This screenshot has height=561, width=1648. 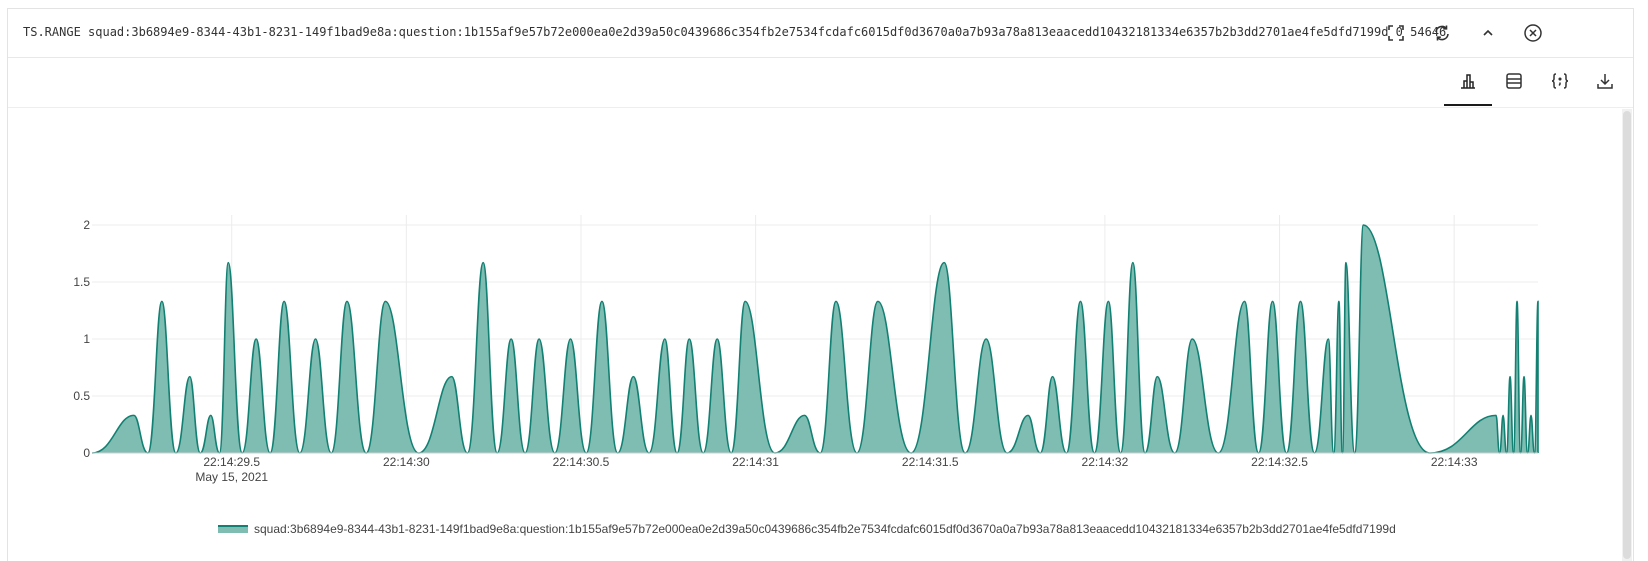 I want to click on x-tick-date-label: May 15, 2021, so click(x=231, y=477).